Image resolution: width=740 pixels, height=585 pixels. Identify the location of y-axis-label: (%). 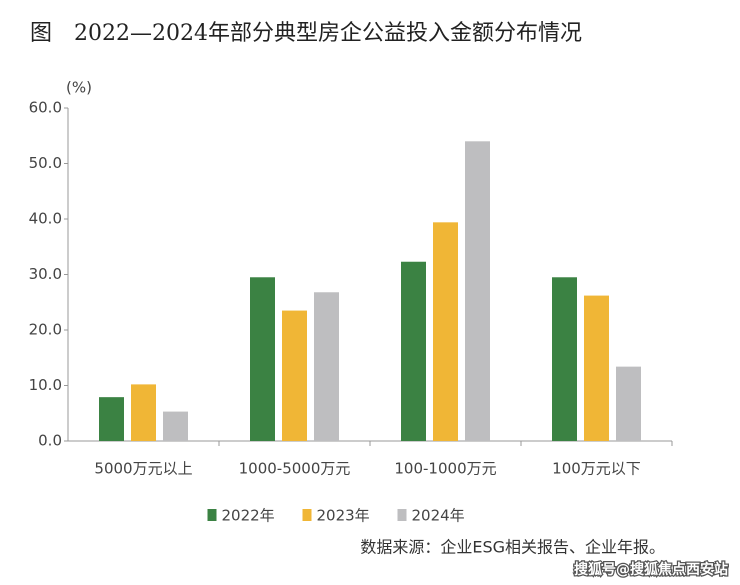
(79, 88).